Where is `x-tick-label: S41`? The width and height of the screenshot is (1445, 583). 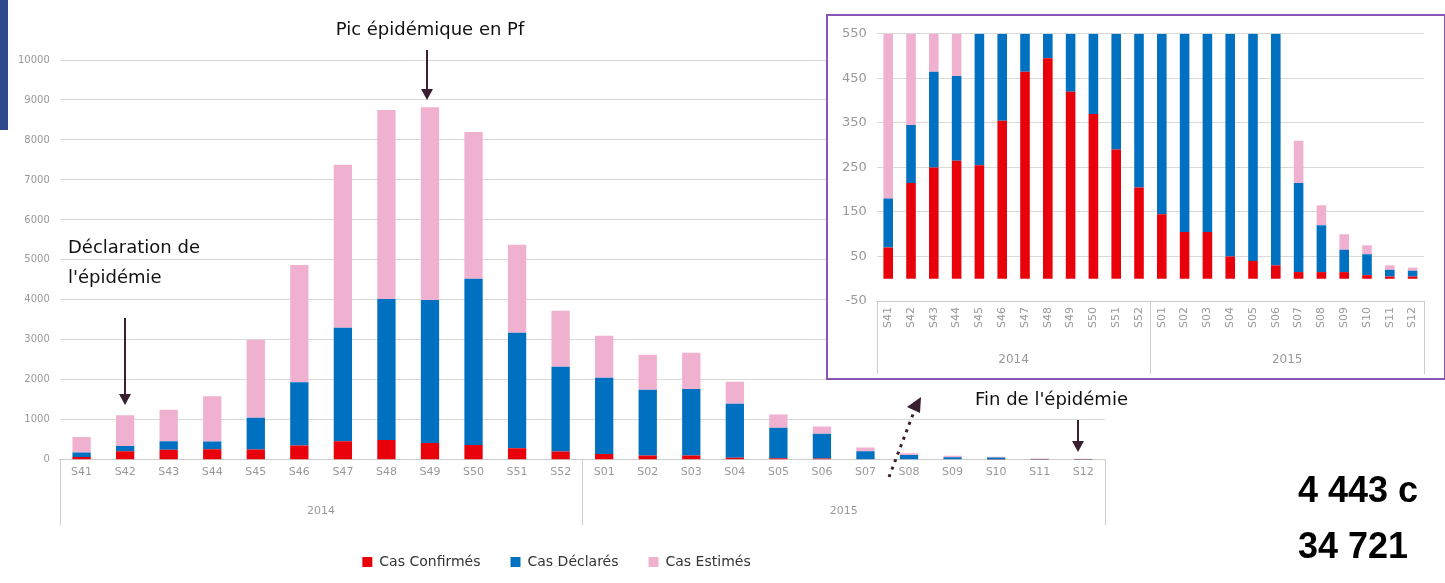 x-tick-label: S41 is located at coordinates (888, 317).